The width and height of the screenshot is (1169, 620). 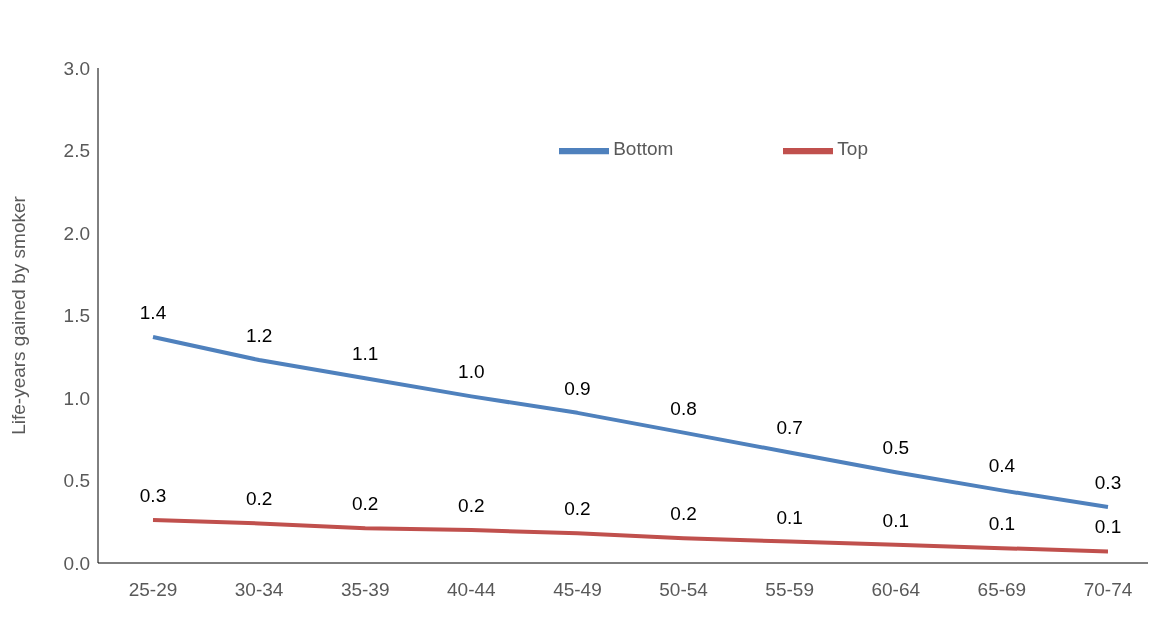 What do you see at coordinates (789, 428) in the screenshot?
I see `data-label: 0.7` at bounding box center [789, 428].